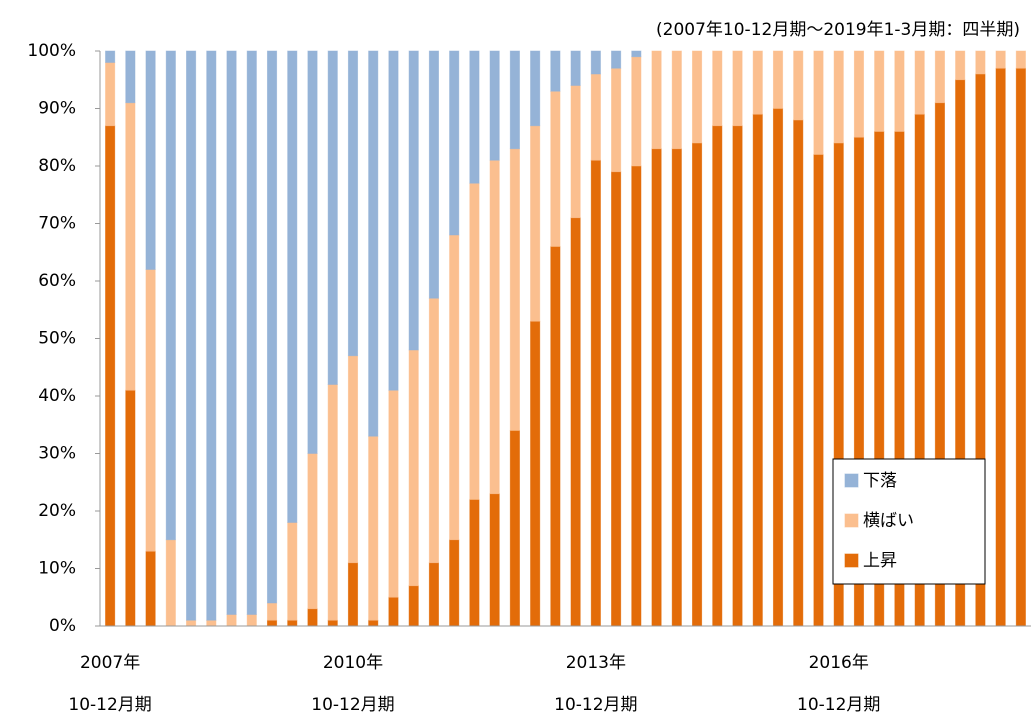 Image resolution: width=1033 pixels, height=714 pixels. What do you see at coordinates (888, 521) in the screenshot?
I see `legend-label: 横ばい` at bounding box center [888, 521].